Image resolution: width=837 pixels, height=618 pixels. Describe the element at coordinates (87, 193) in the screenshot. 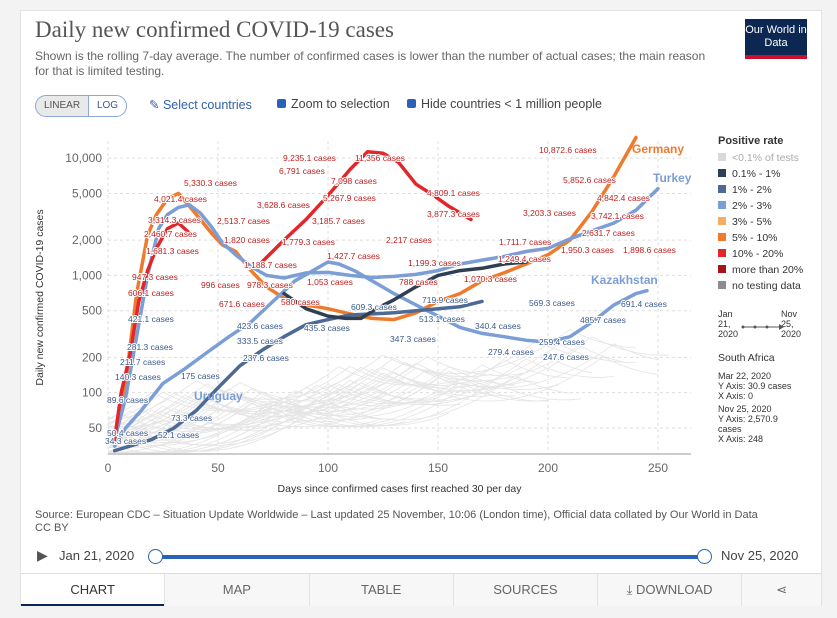

I see `y-tick-label: 5,000` at that location.